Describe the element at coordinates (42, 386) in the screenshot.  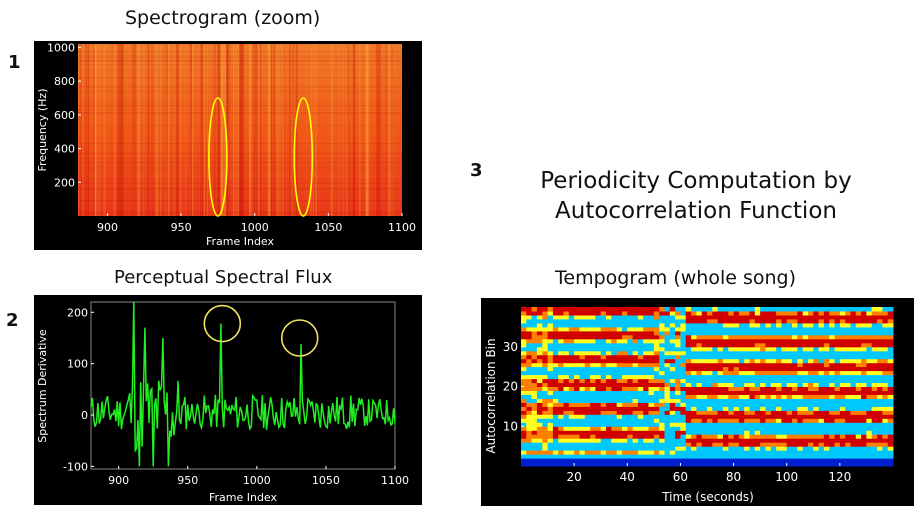
I see `flux-y-axis-label: Spectrum Derivative` at that location.